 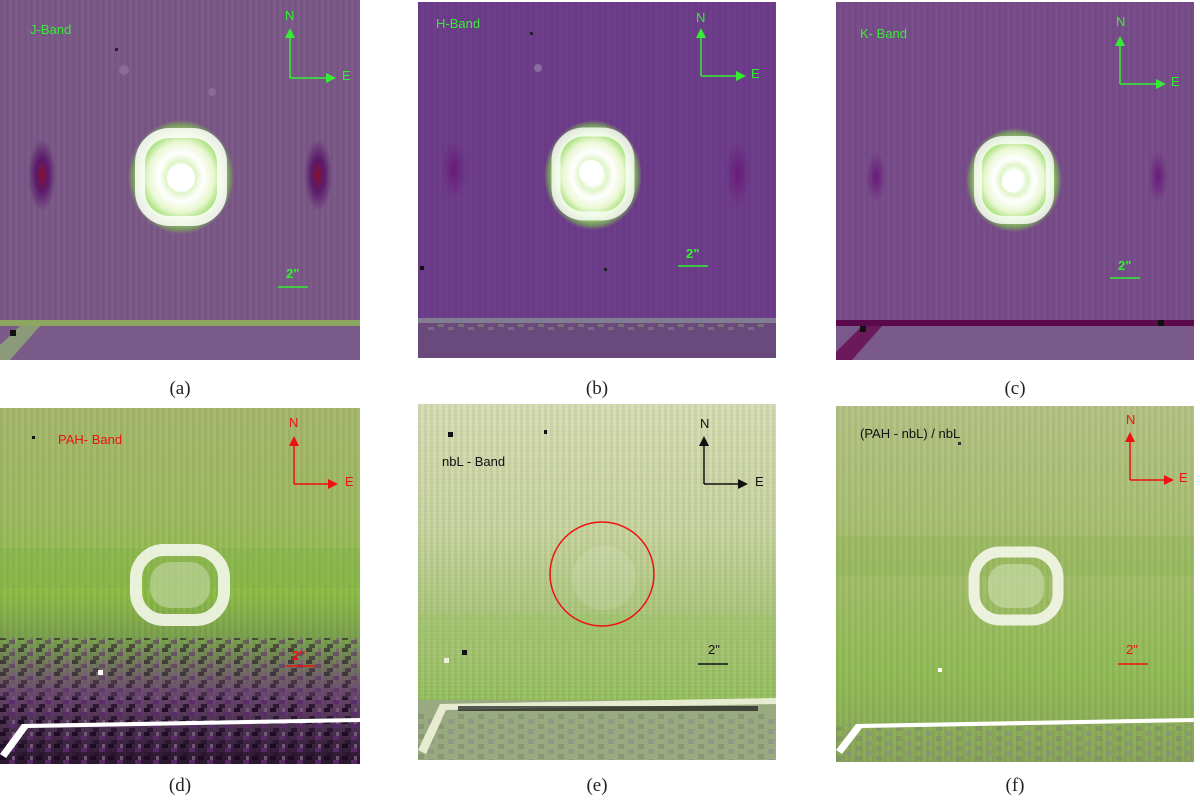 What do you see at coordinates (910, 433) in the screenshot?
I see `band-label: (PAH - nbL) / nbL` at bounding box center [910, 433].